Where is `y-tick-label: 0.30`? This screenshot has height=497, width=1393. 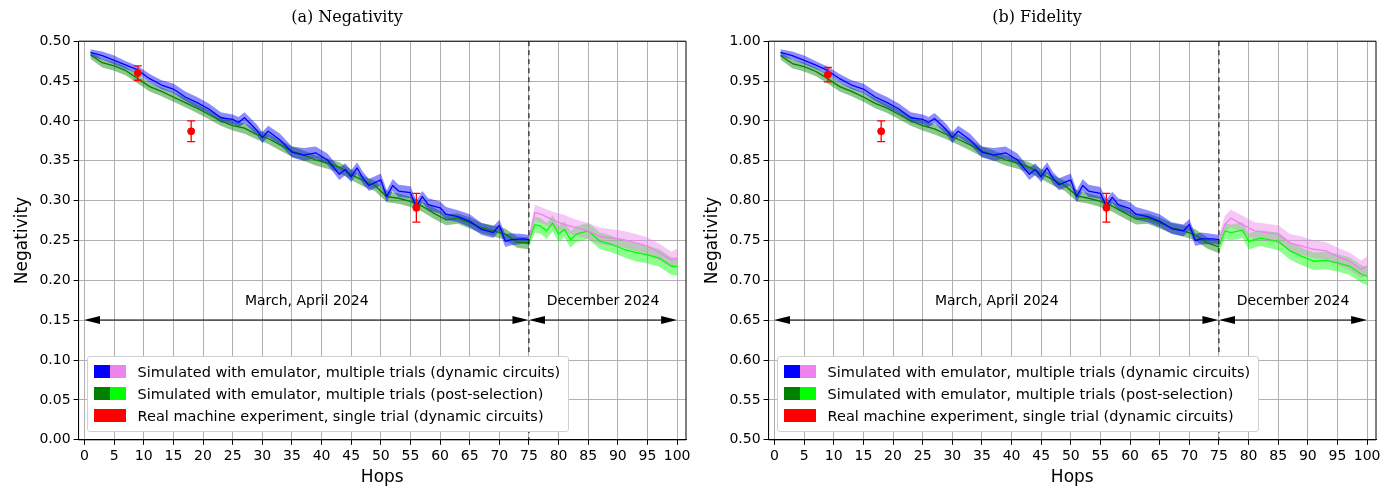 y-tick-label: 0.30 is located at coordinates (55, 199).